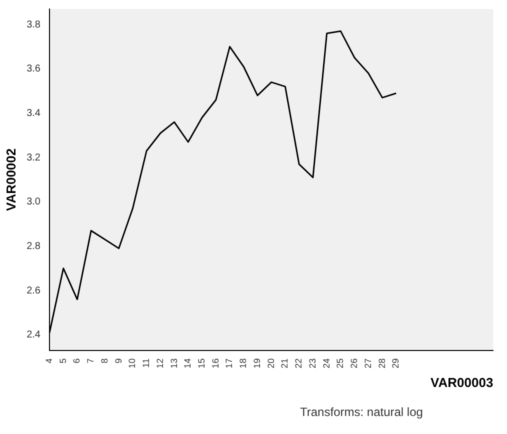 The width and height of the screenshot is (507, 434). Describe the element at coordinates (33, 290) in the screenshot. I see `y-tick-label: 2.6` at that location.